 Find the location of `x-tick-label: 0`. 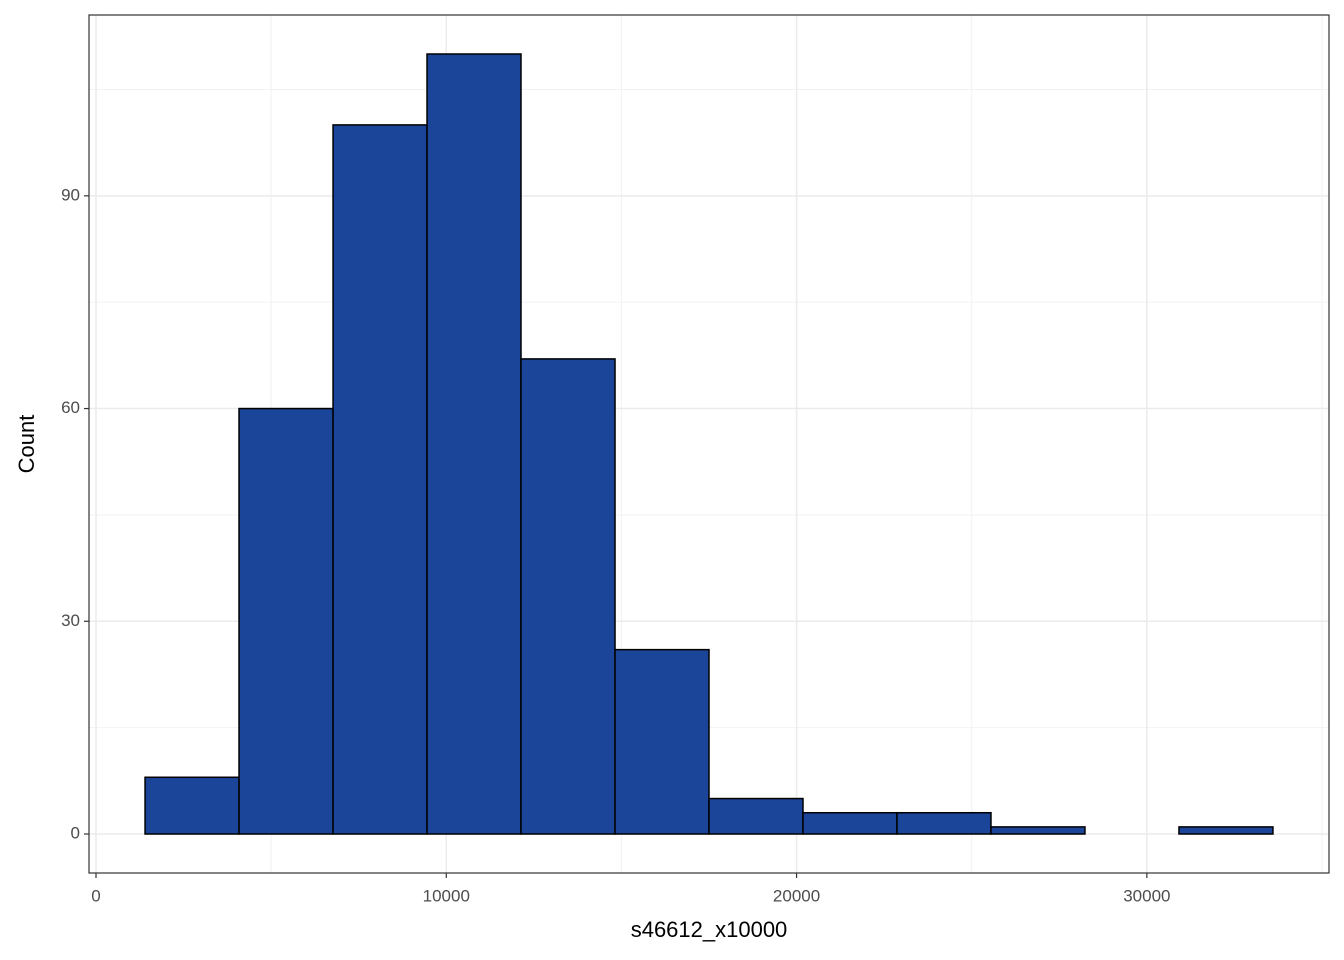

x-tick-label: 0 is located at coordinates (95, 895).